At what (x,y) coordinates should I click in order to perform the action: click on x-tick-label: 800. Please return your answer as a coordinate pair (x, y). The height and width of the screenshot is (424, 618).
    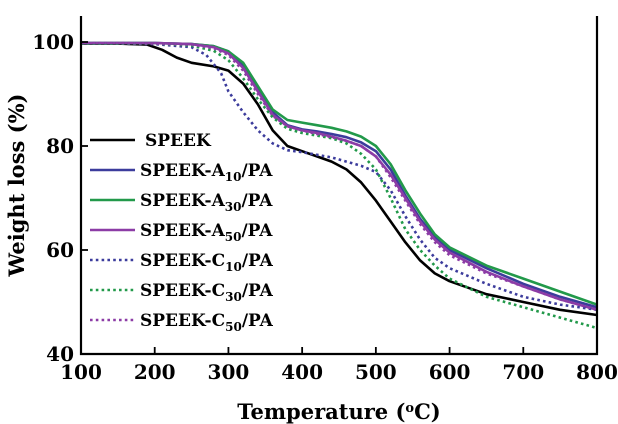
    Looking at the image, I should click on (597, 372).